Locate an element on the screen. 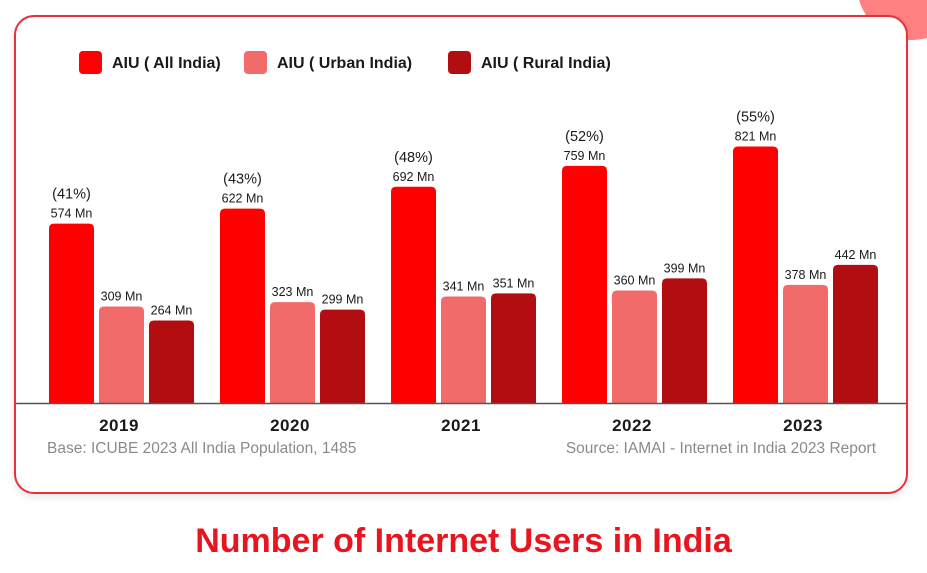 The image size is (927, 573). legend-label-aiu-urban-india: AIU ( Urban India) is located at coordinates (344, 63).